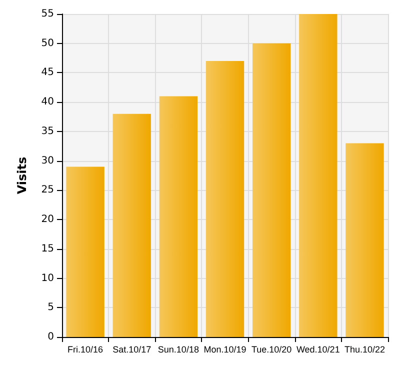  I want to click on y-tick-label: 0, so click(51, 337).